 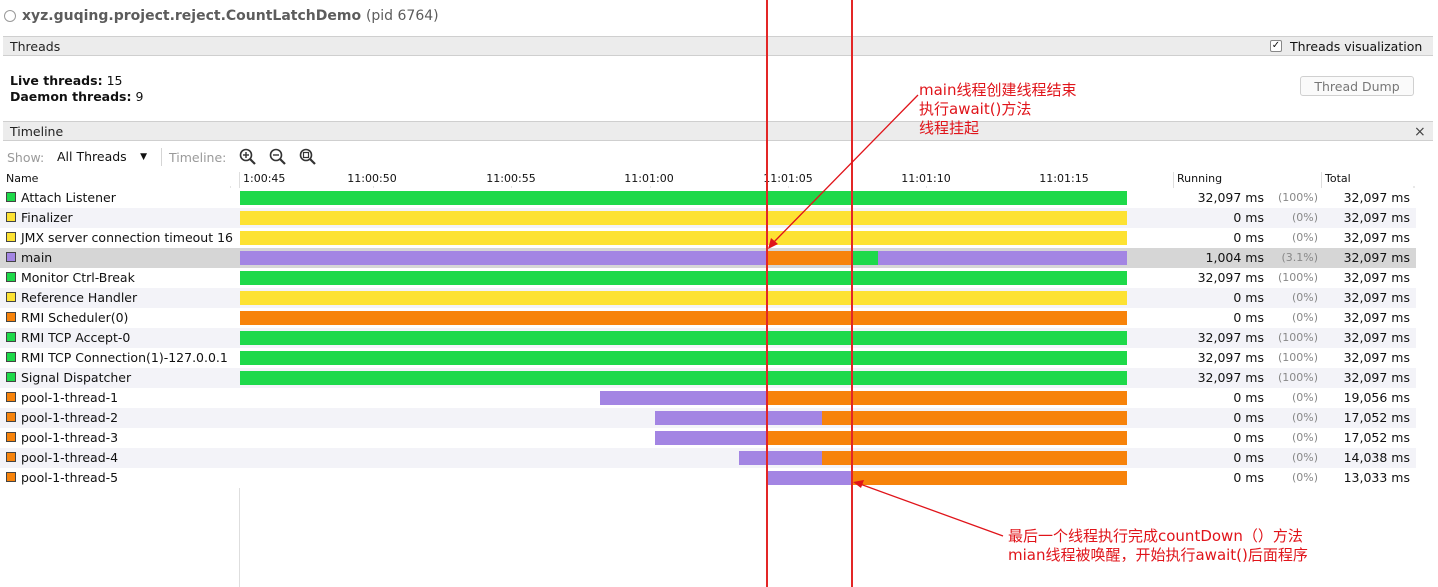 What do you see at coordinates (975, 109) in the screenshot?
I see `annotation-await-line-2: 执行await()方法` at bounding box center [975, 109].